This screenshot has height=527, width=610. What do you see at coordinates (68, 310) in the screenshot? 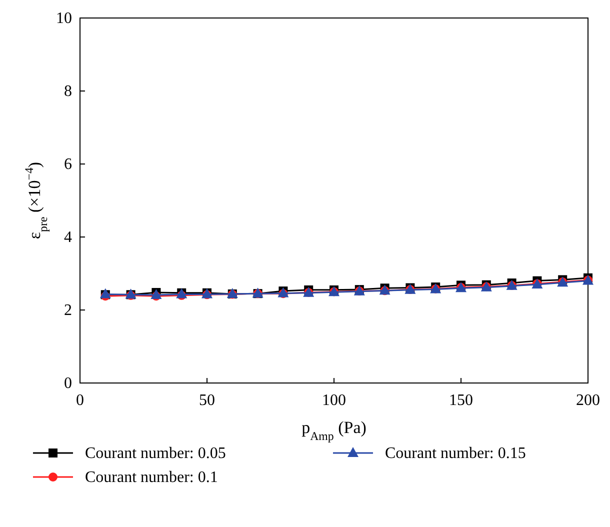
I see `y-tick-label: 2` at bounding box center [68, 310].